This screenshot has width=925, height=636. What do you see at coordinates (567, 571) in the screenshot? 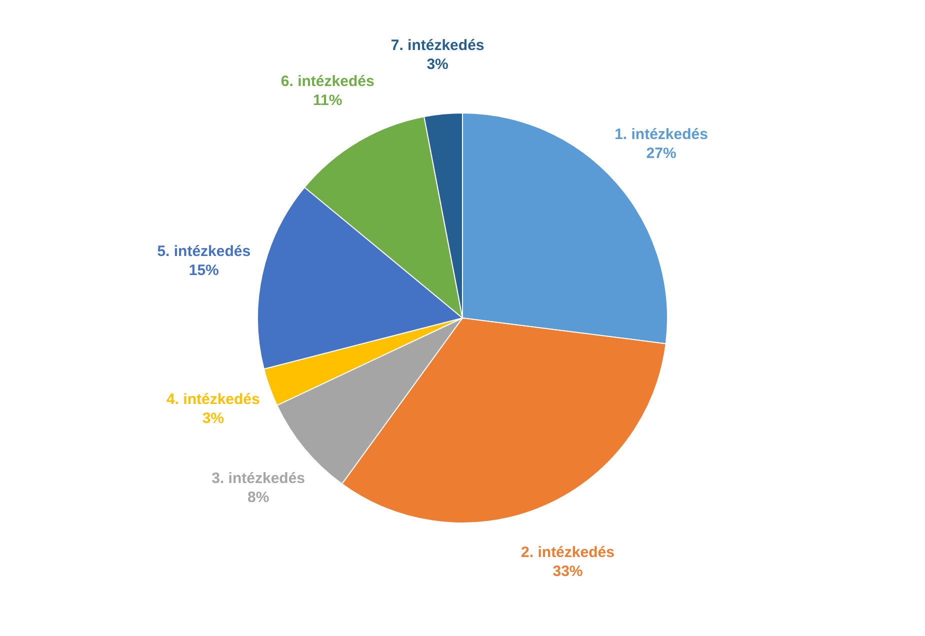
I see `data-label: 33%` at bounding box center [567, 571].